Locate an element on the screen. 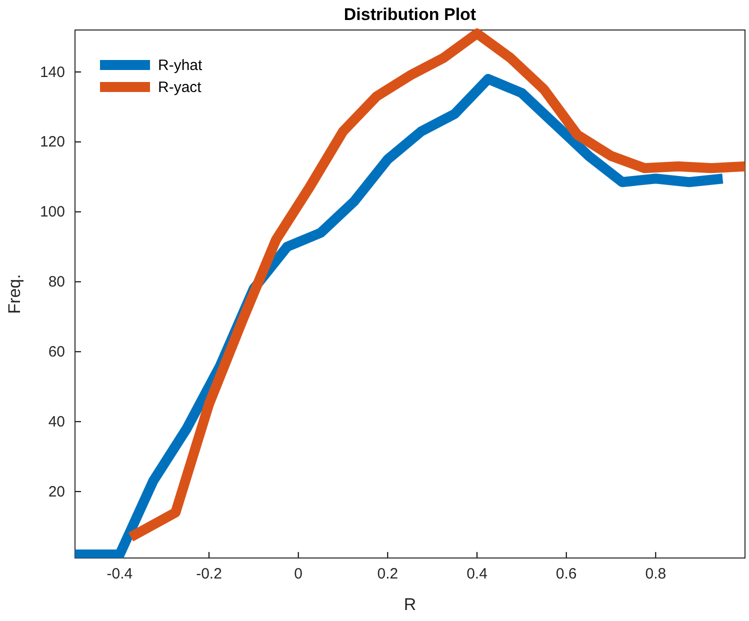 The height and width of the screenshot is (621, 749). x-tick-label: 0.6 is located at coordinates (566, 574).